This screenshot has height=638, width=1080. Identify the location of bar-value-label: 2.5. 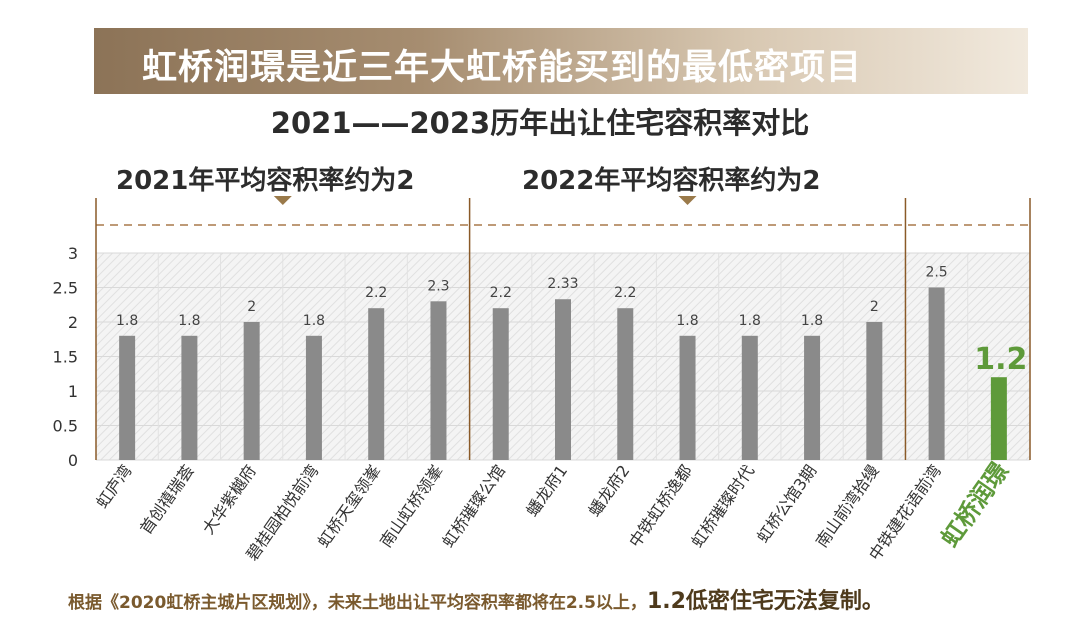
(936, 273).